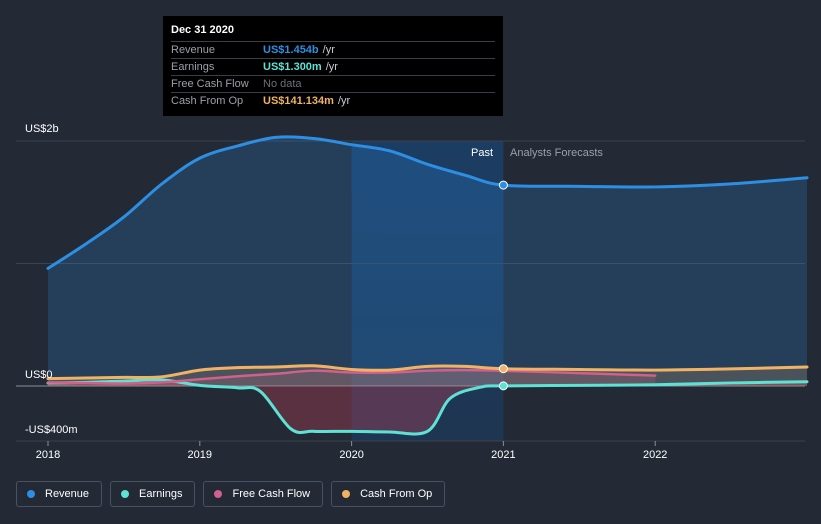 The image size is (821, 524). I want to click on tooltip-key: Cash From Op, so click(207, 101).